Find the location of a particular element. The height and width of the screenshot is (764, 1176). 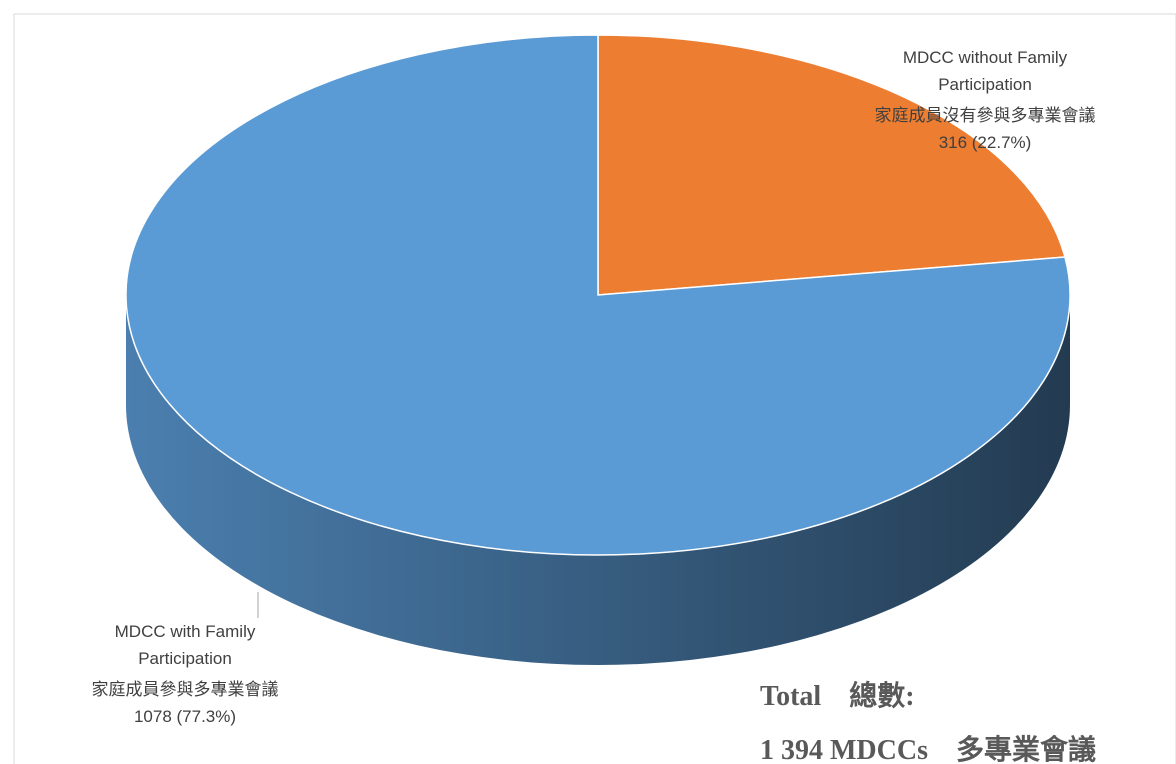

value-label: 316 (22.7%) is located at coordinates (985, 142).